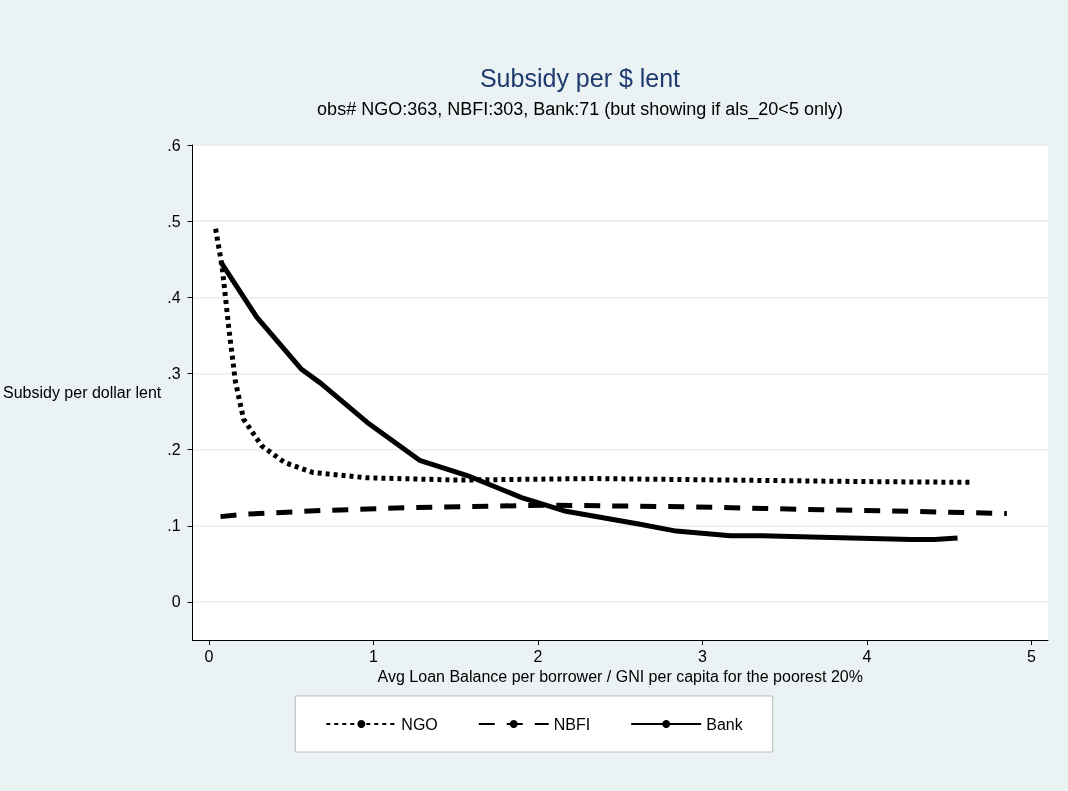 The width and height of the screenshot is (1068, 791). What do you see at coordinates (725, 724) in the screenshot?
I see `legend-label: Bank` at bounding box center [725, 724].